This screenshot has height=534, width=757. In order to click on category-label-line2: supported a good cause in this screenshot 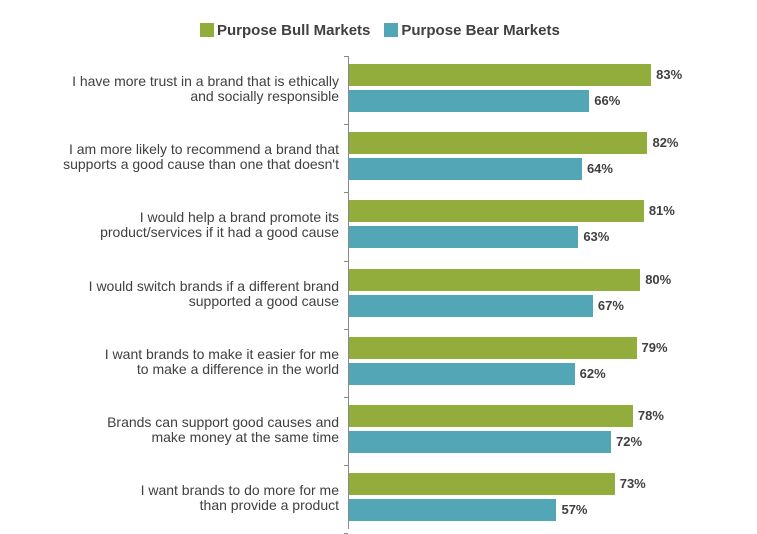, I will do `click(263, 300)`.